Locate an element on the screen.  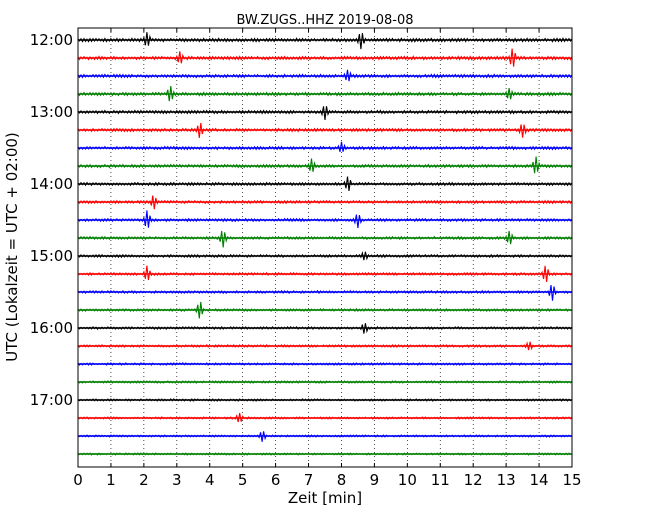
x-tick-label: 9 is located at coordinates (375, 480).